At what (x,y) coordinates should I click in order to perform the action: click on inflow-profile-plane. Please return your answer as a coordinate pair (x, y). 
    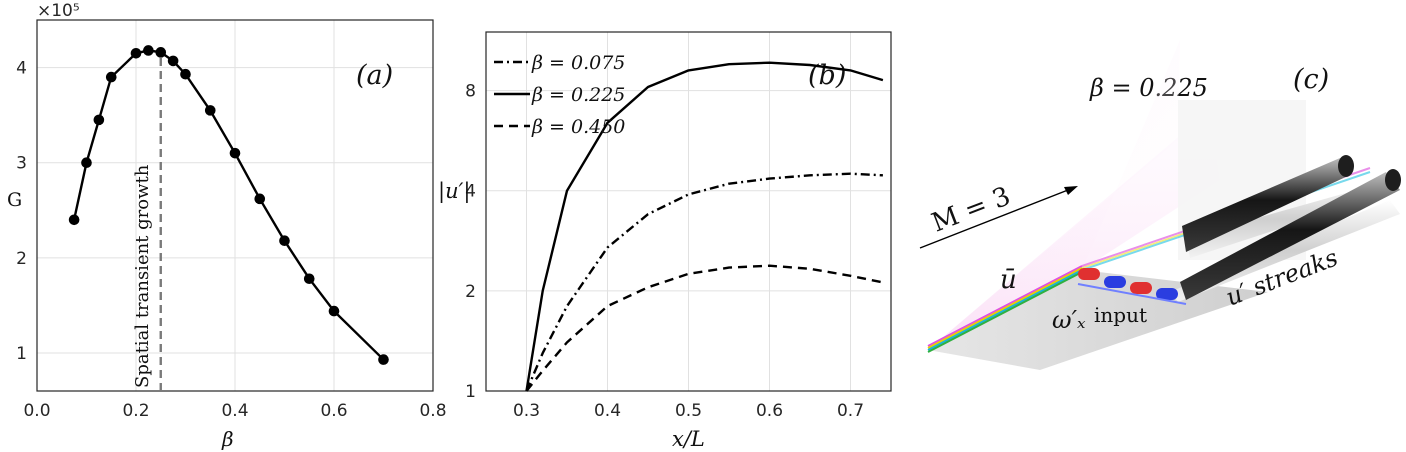
    Looking at the image, I should click on (1074, 230).